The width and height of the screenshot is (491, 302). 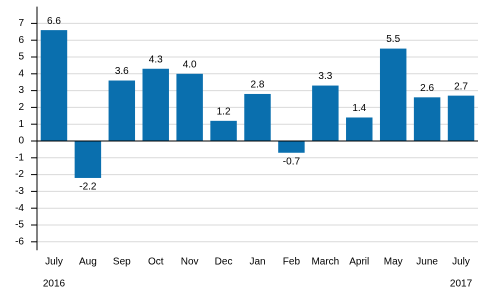 What do you see at coordinates (21, 40) in the screenshot?
I see `y-tick-label: 6` at bounding box center [21, 40].